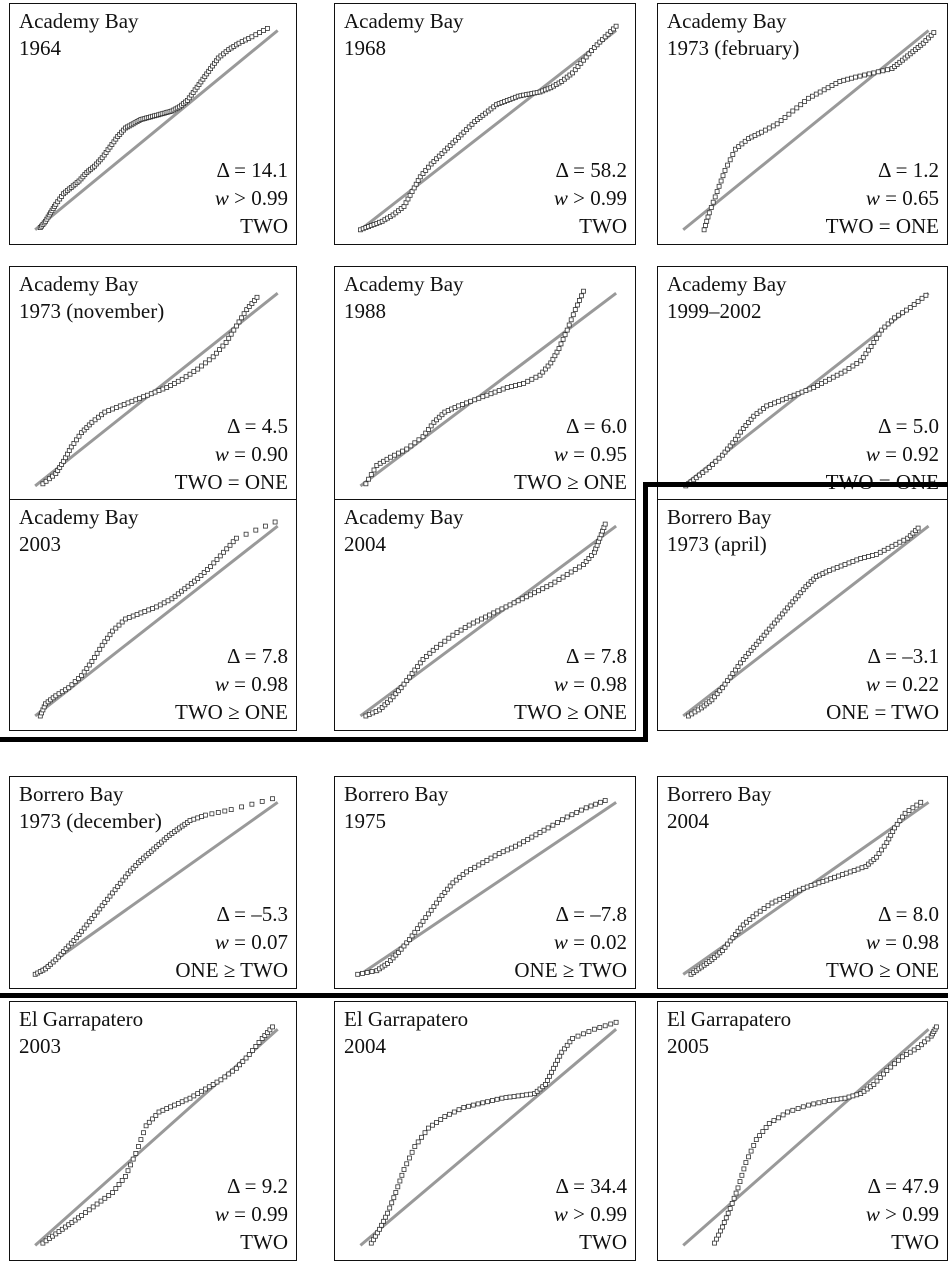 Image resolution: width=948 pixels, height=1263 pixels. What do you see at coordinates (570, 942) in the screenshot?
I see `panel-stats: Δ = –7.8 w = 0.02 ONE ≥ TWO` at bounding box center [570, 942].